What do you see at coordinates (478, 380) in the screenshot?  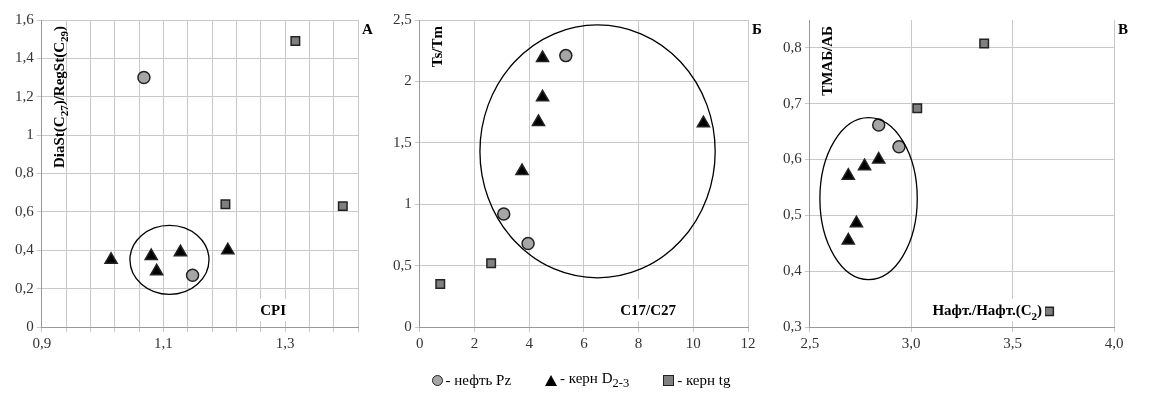 I see `legend-label: - нефть Pz` at bounding box center [478, 380].